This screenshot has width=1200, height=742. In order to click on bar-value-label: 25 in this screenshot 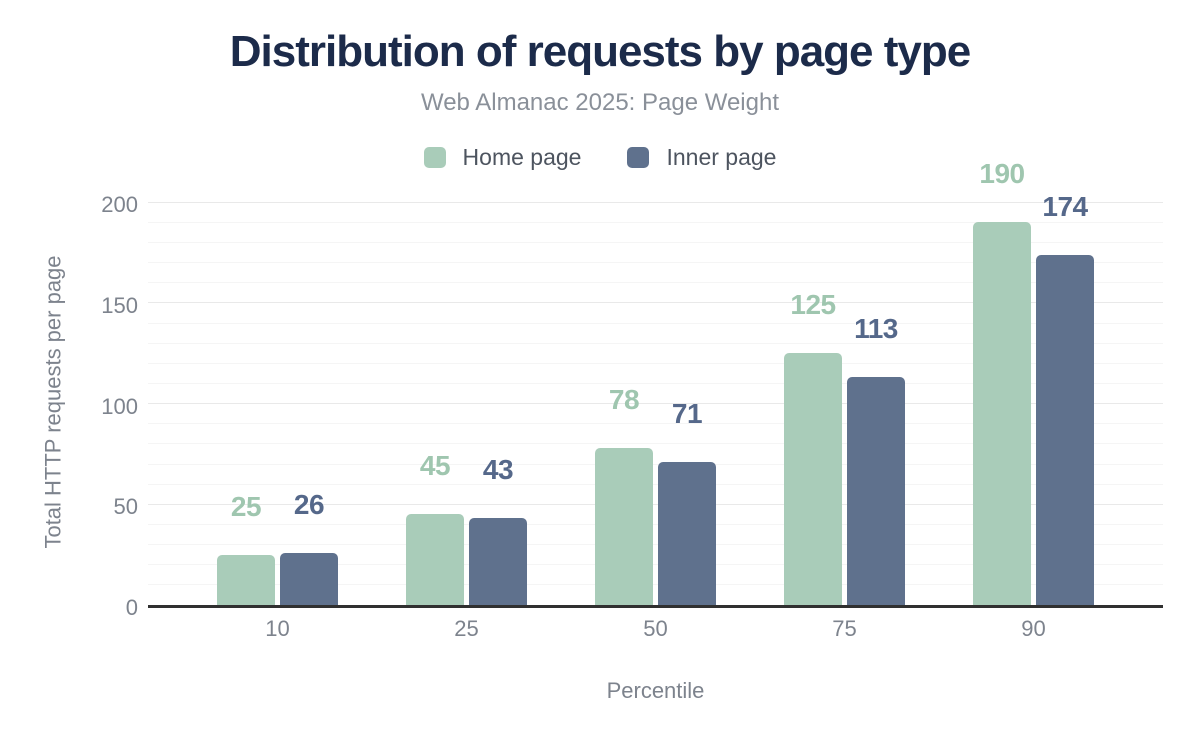, I will do `click(246, 506)`.